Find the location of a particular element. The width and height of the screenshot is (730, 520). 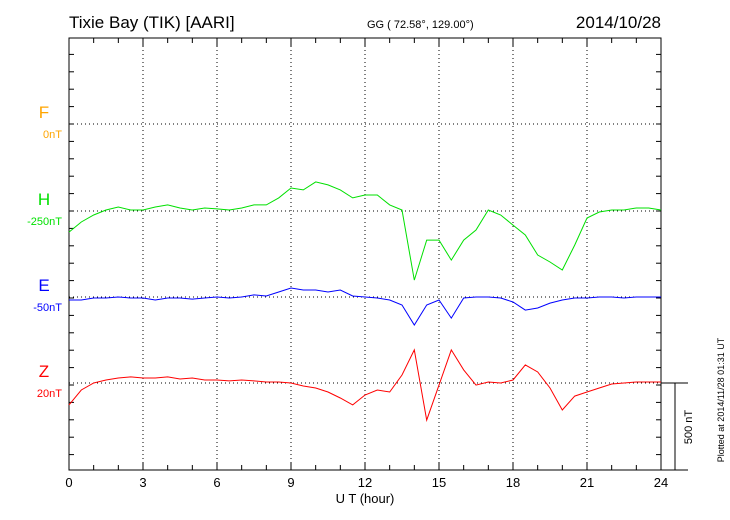

x-tick-label: 6 is located at coordinates (216, 482).